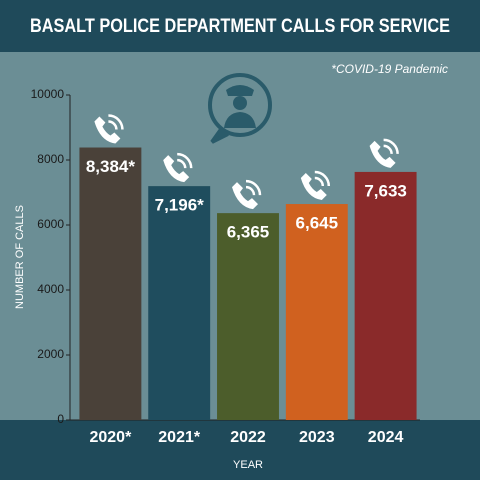 Image resolution: width=480 pixels, height=480 pixels. What do you see at coordinates (317, 437) in the screenshot?
I see `x-tick-label: 2023` at bounding box center [317, 437].